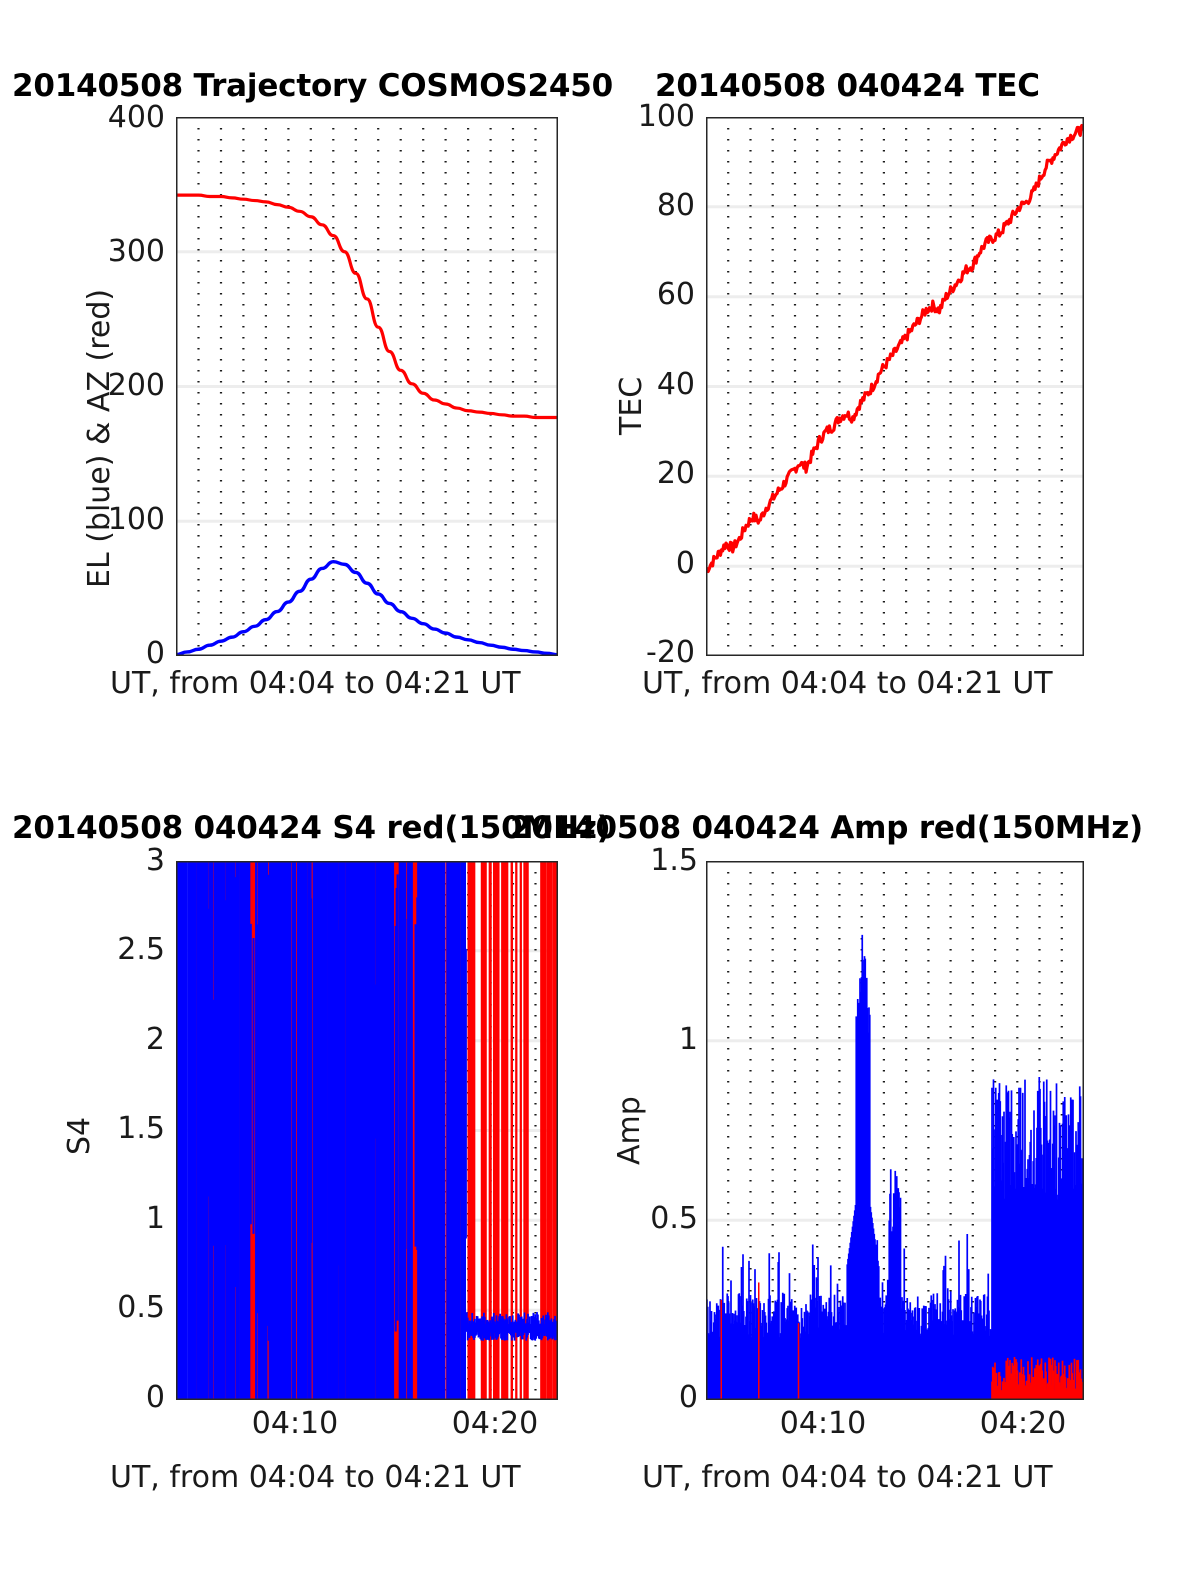 The image size is (1200, 1575). Describe the element at coordinates (675, 473) in the screenshot. I see `tec-ytick-20: 20` at that location.